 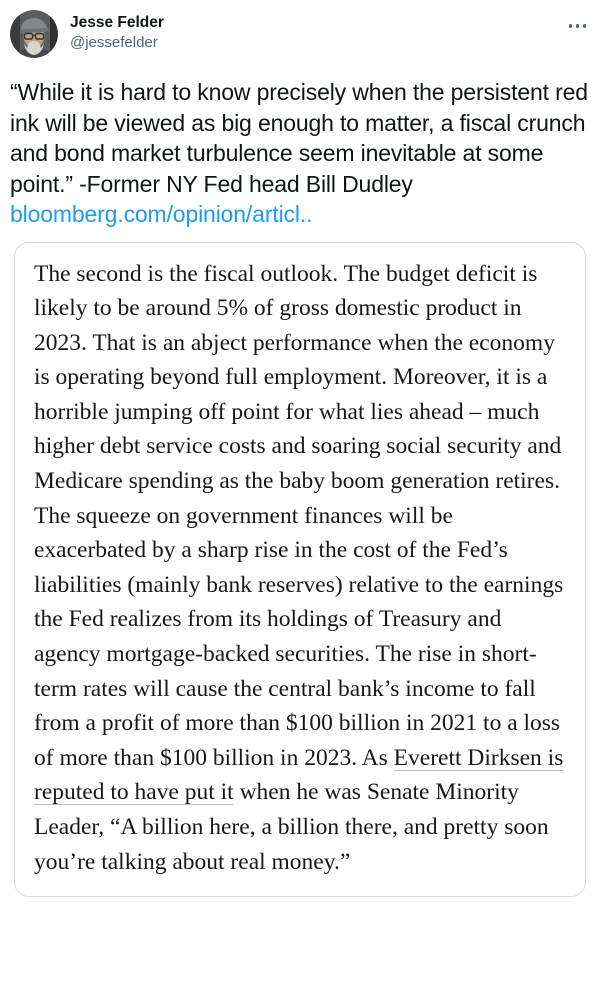 I want to click on author-display-name: Jesse Felder, so click(x=117, y=22).